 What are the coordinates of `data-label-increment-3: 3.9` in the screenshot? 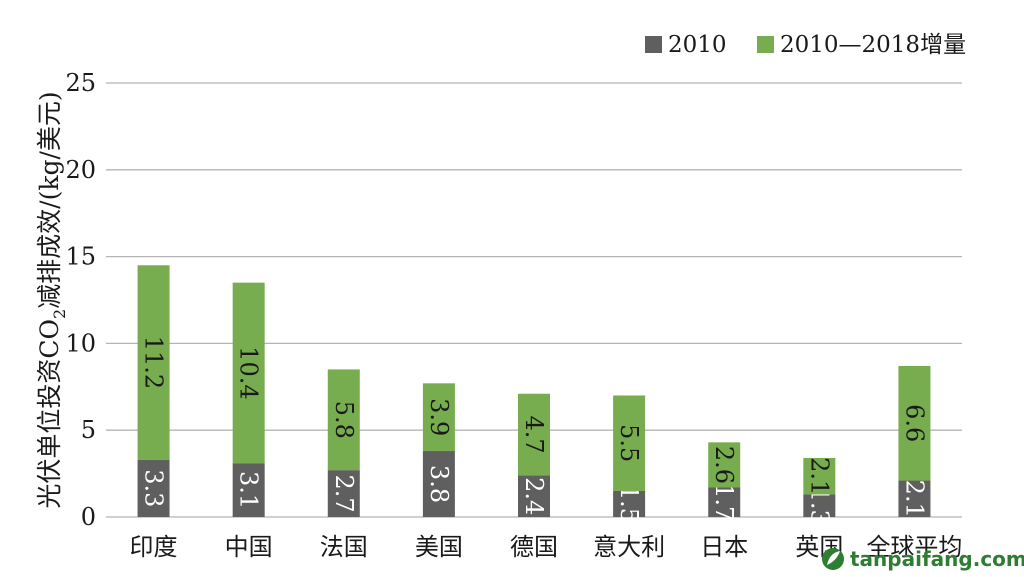 It's located at (439, 417).